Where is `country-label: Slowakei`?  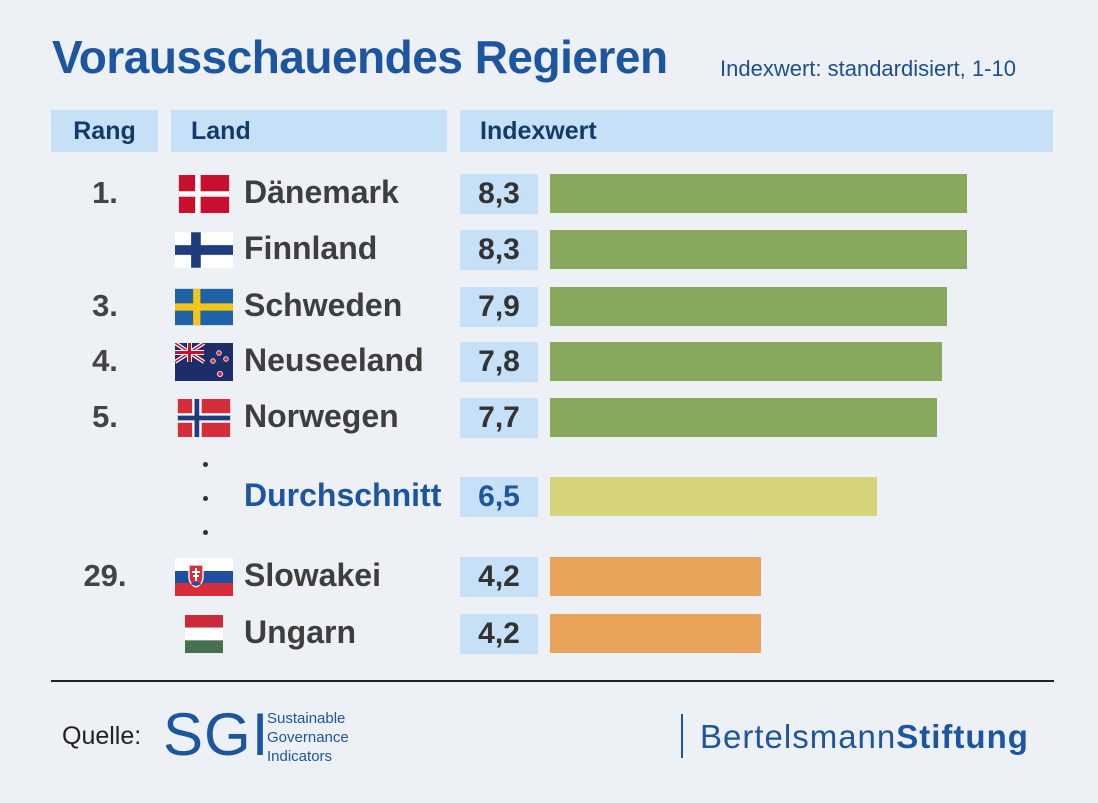 country-label: Slowakei is located at coordinates (312, 575).